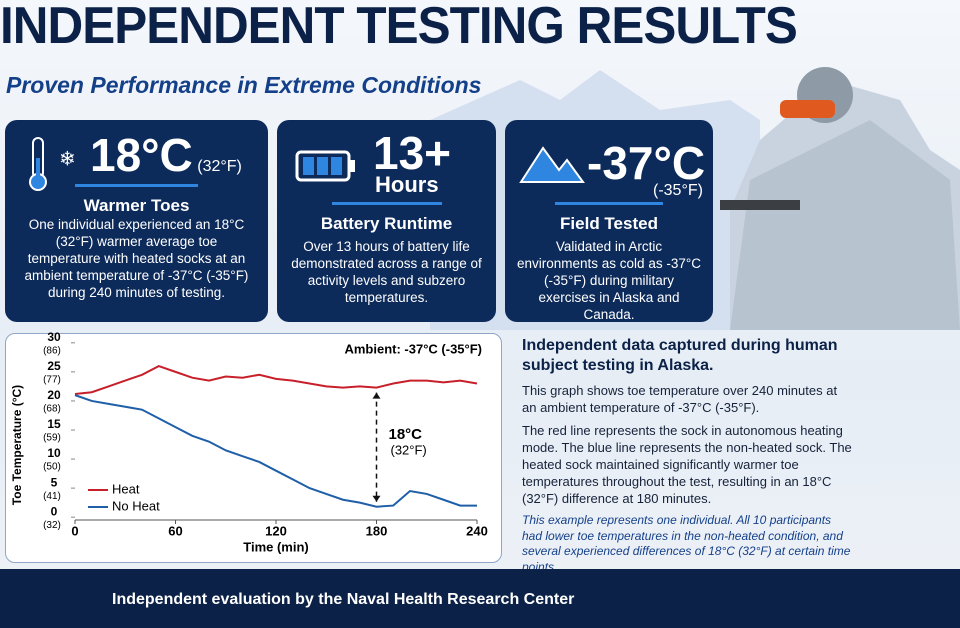  What do you see at coordinates (646, 163) in the screenshot?
I see `card-value: -37°C` at bounding box center [646, 163].